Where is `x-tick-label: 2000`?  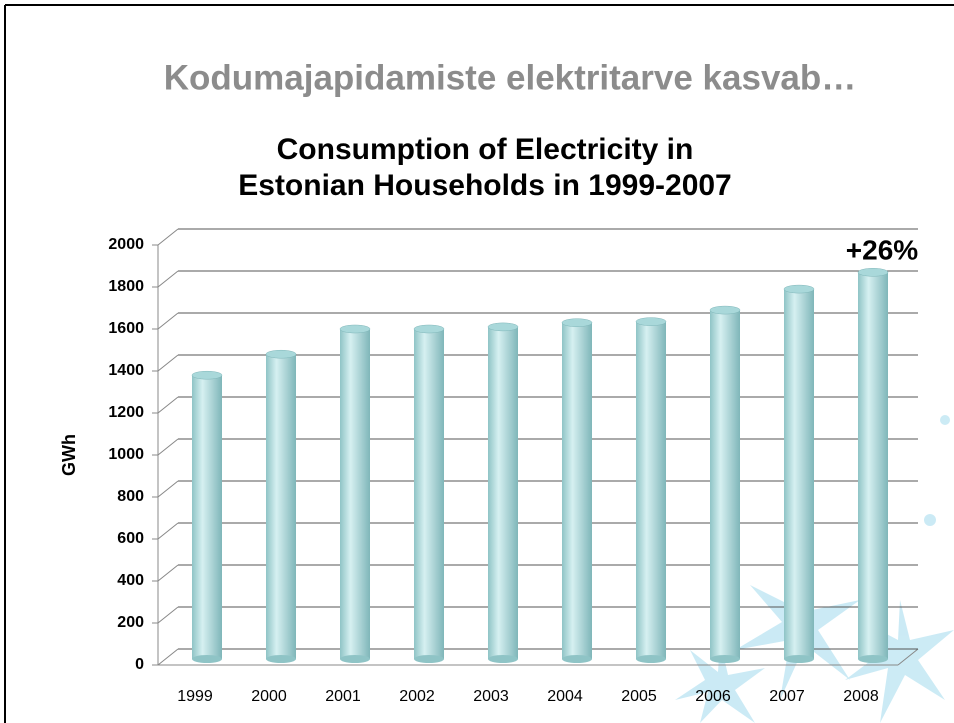
x-tick-label: 2000 is located at coordinates (269, 696).